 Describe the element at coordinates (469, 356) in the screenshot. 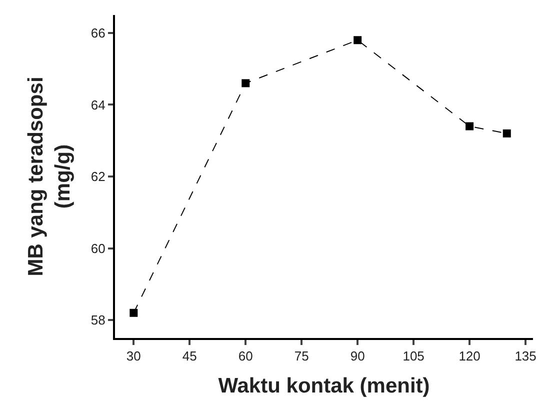

I see `x-tick-label: 120` at that location.